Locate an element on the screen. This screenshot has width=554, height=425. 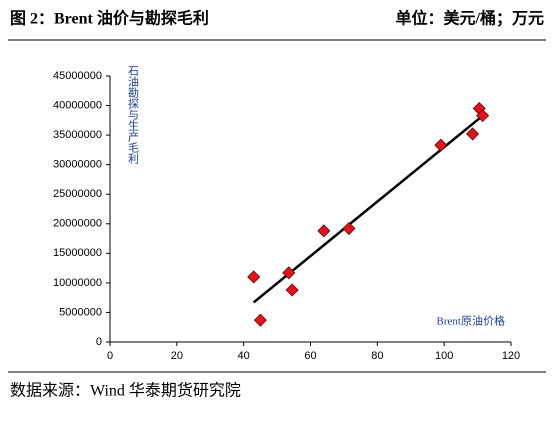
x-tick-label: 60 is located at coordinates (310, 356).